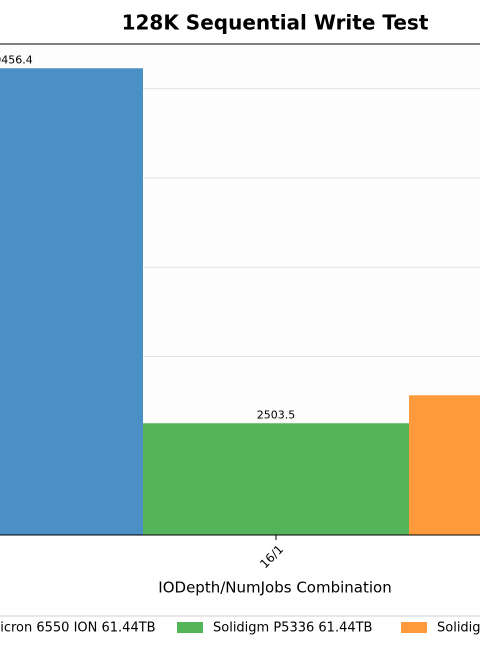 The width and height of the screenshot is (480, 650). I want to click on legend-label: Solidigm D7-P5520 30.72TB, so click(458, 628).